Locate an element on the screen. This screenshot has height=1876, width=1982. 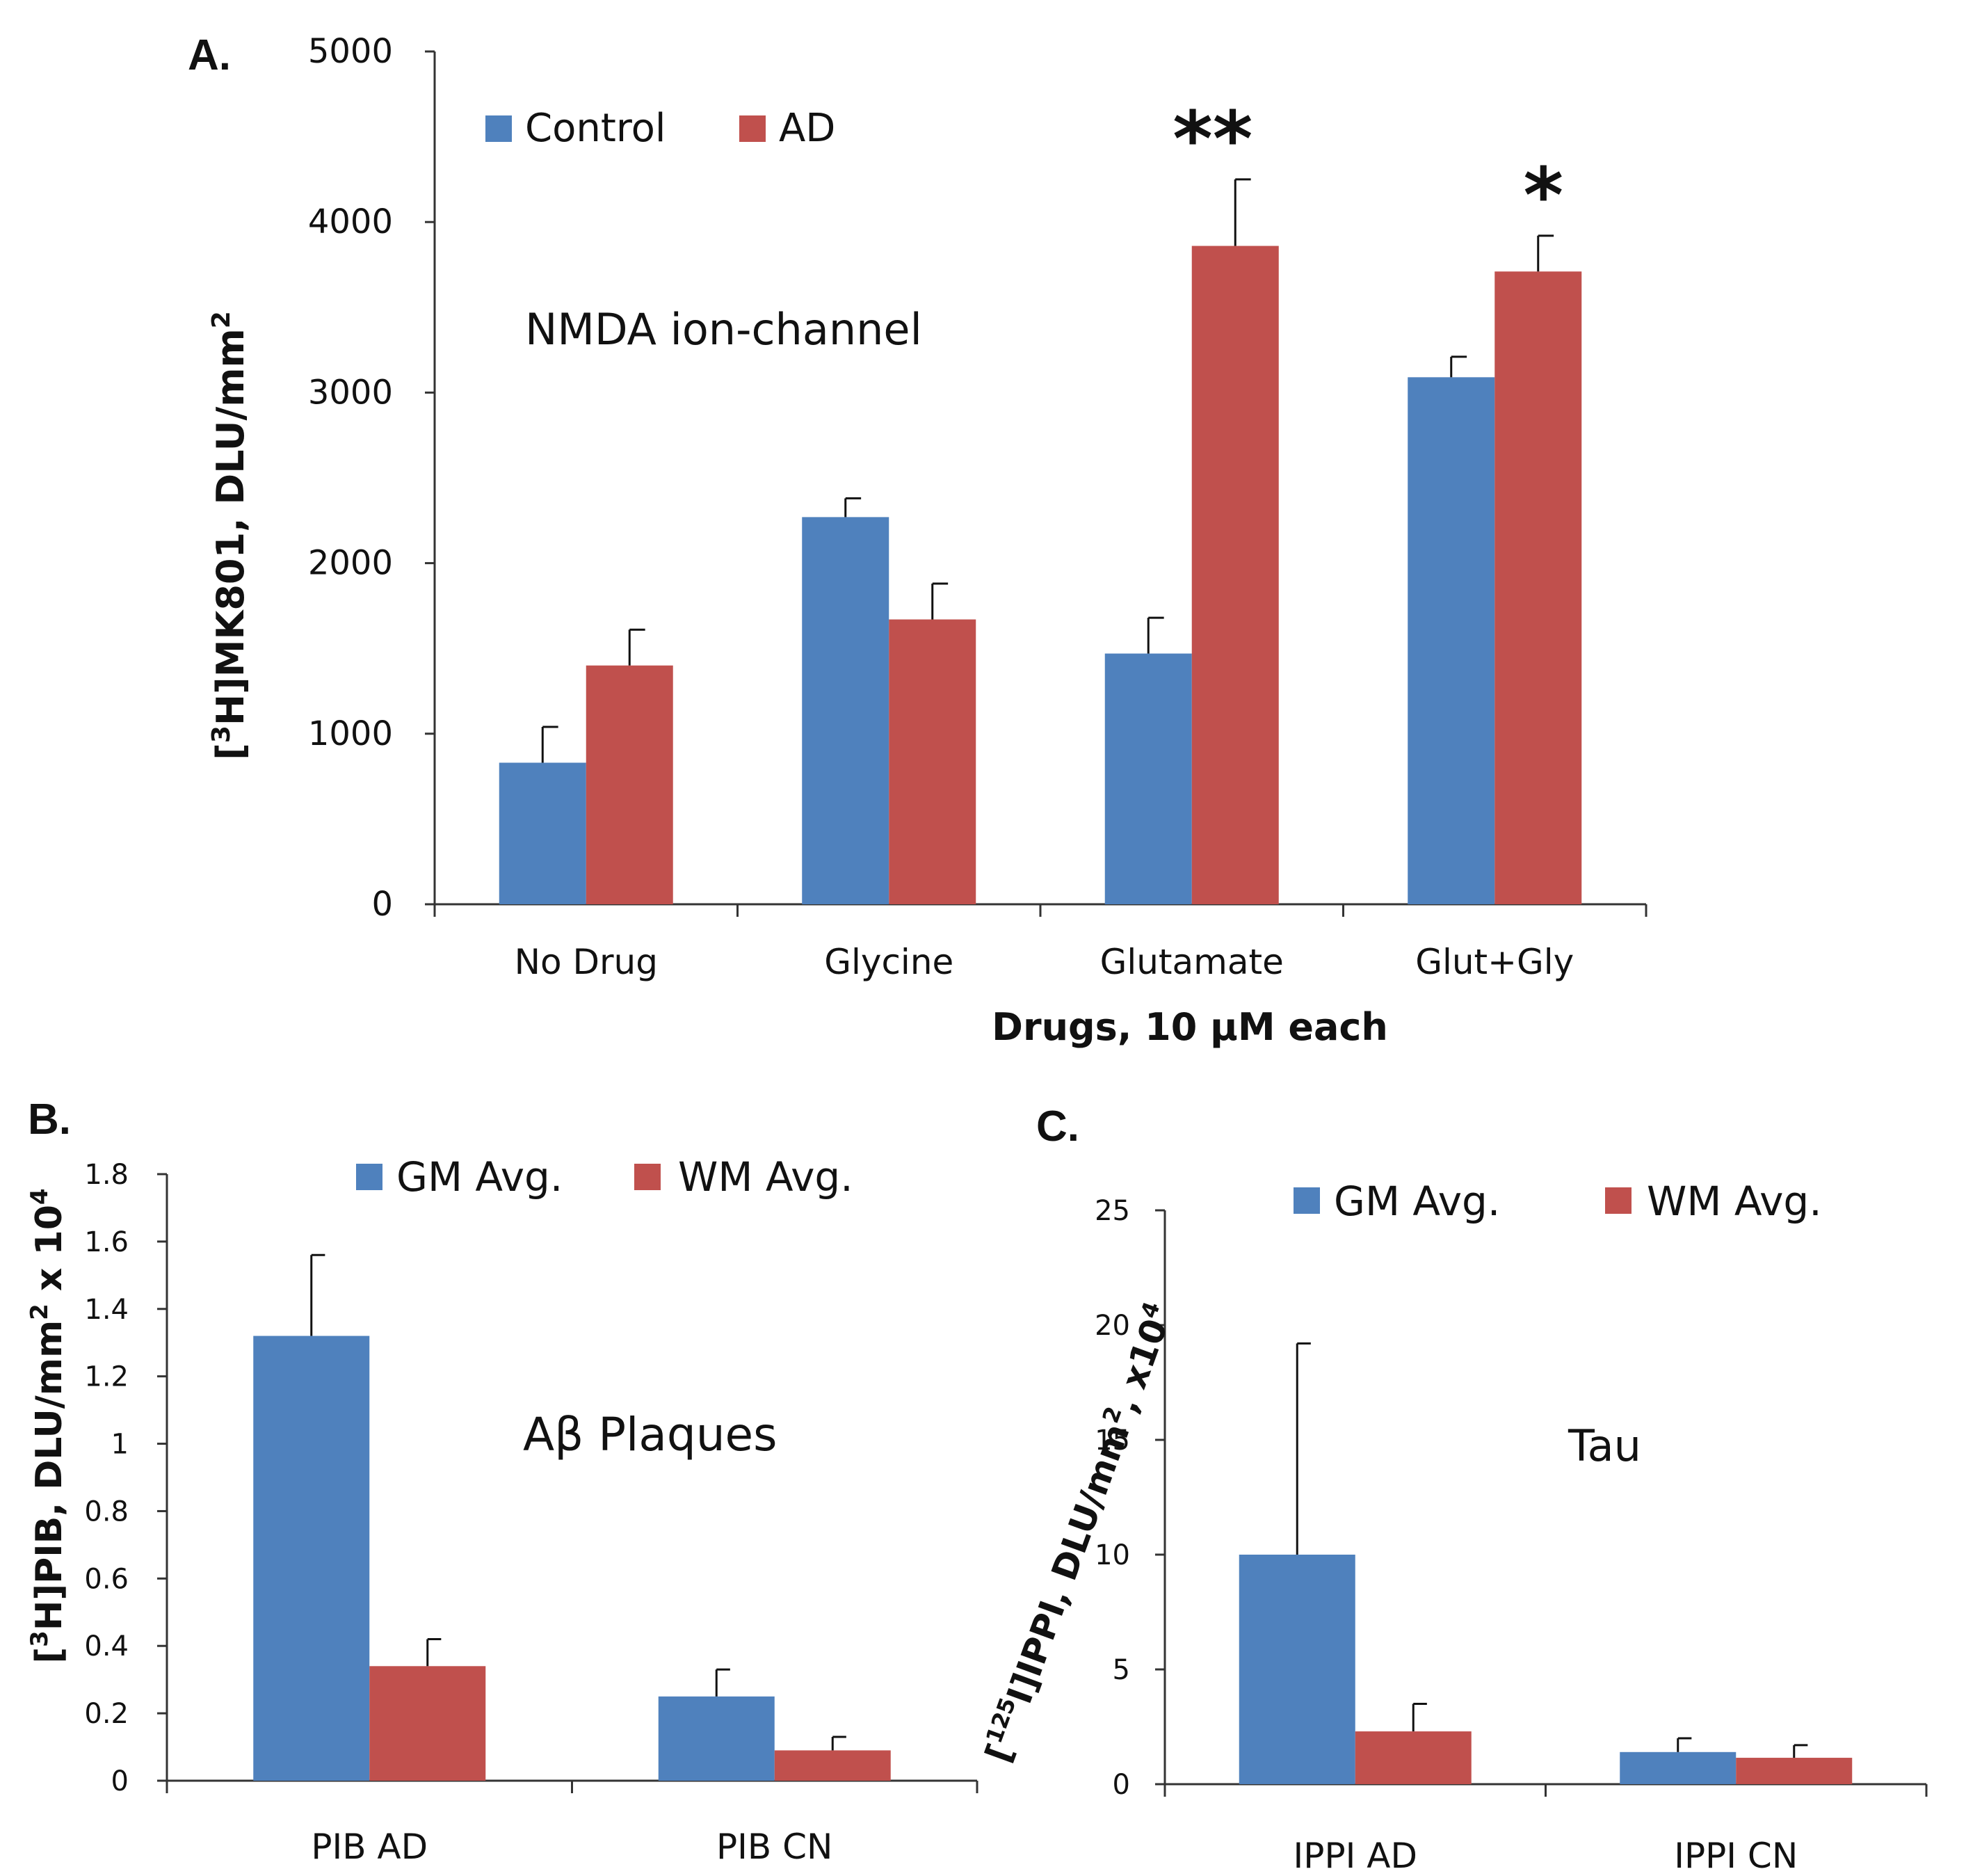
panel-b-bar-wm-avg-pib-ad is located at coordinates (428, 1723).